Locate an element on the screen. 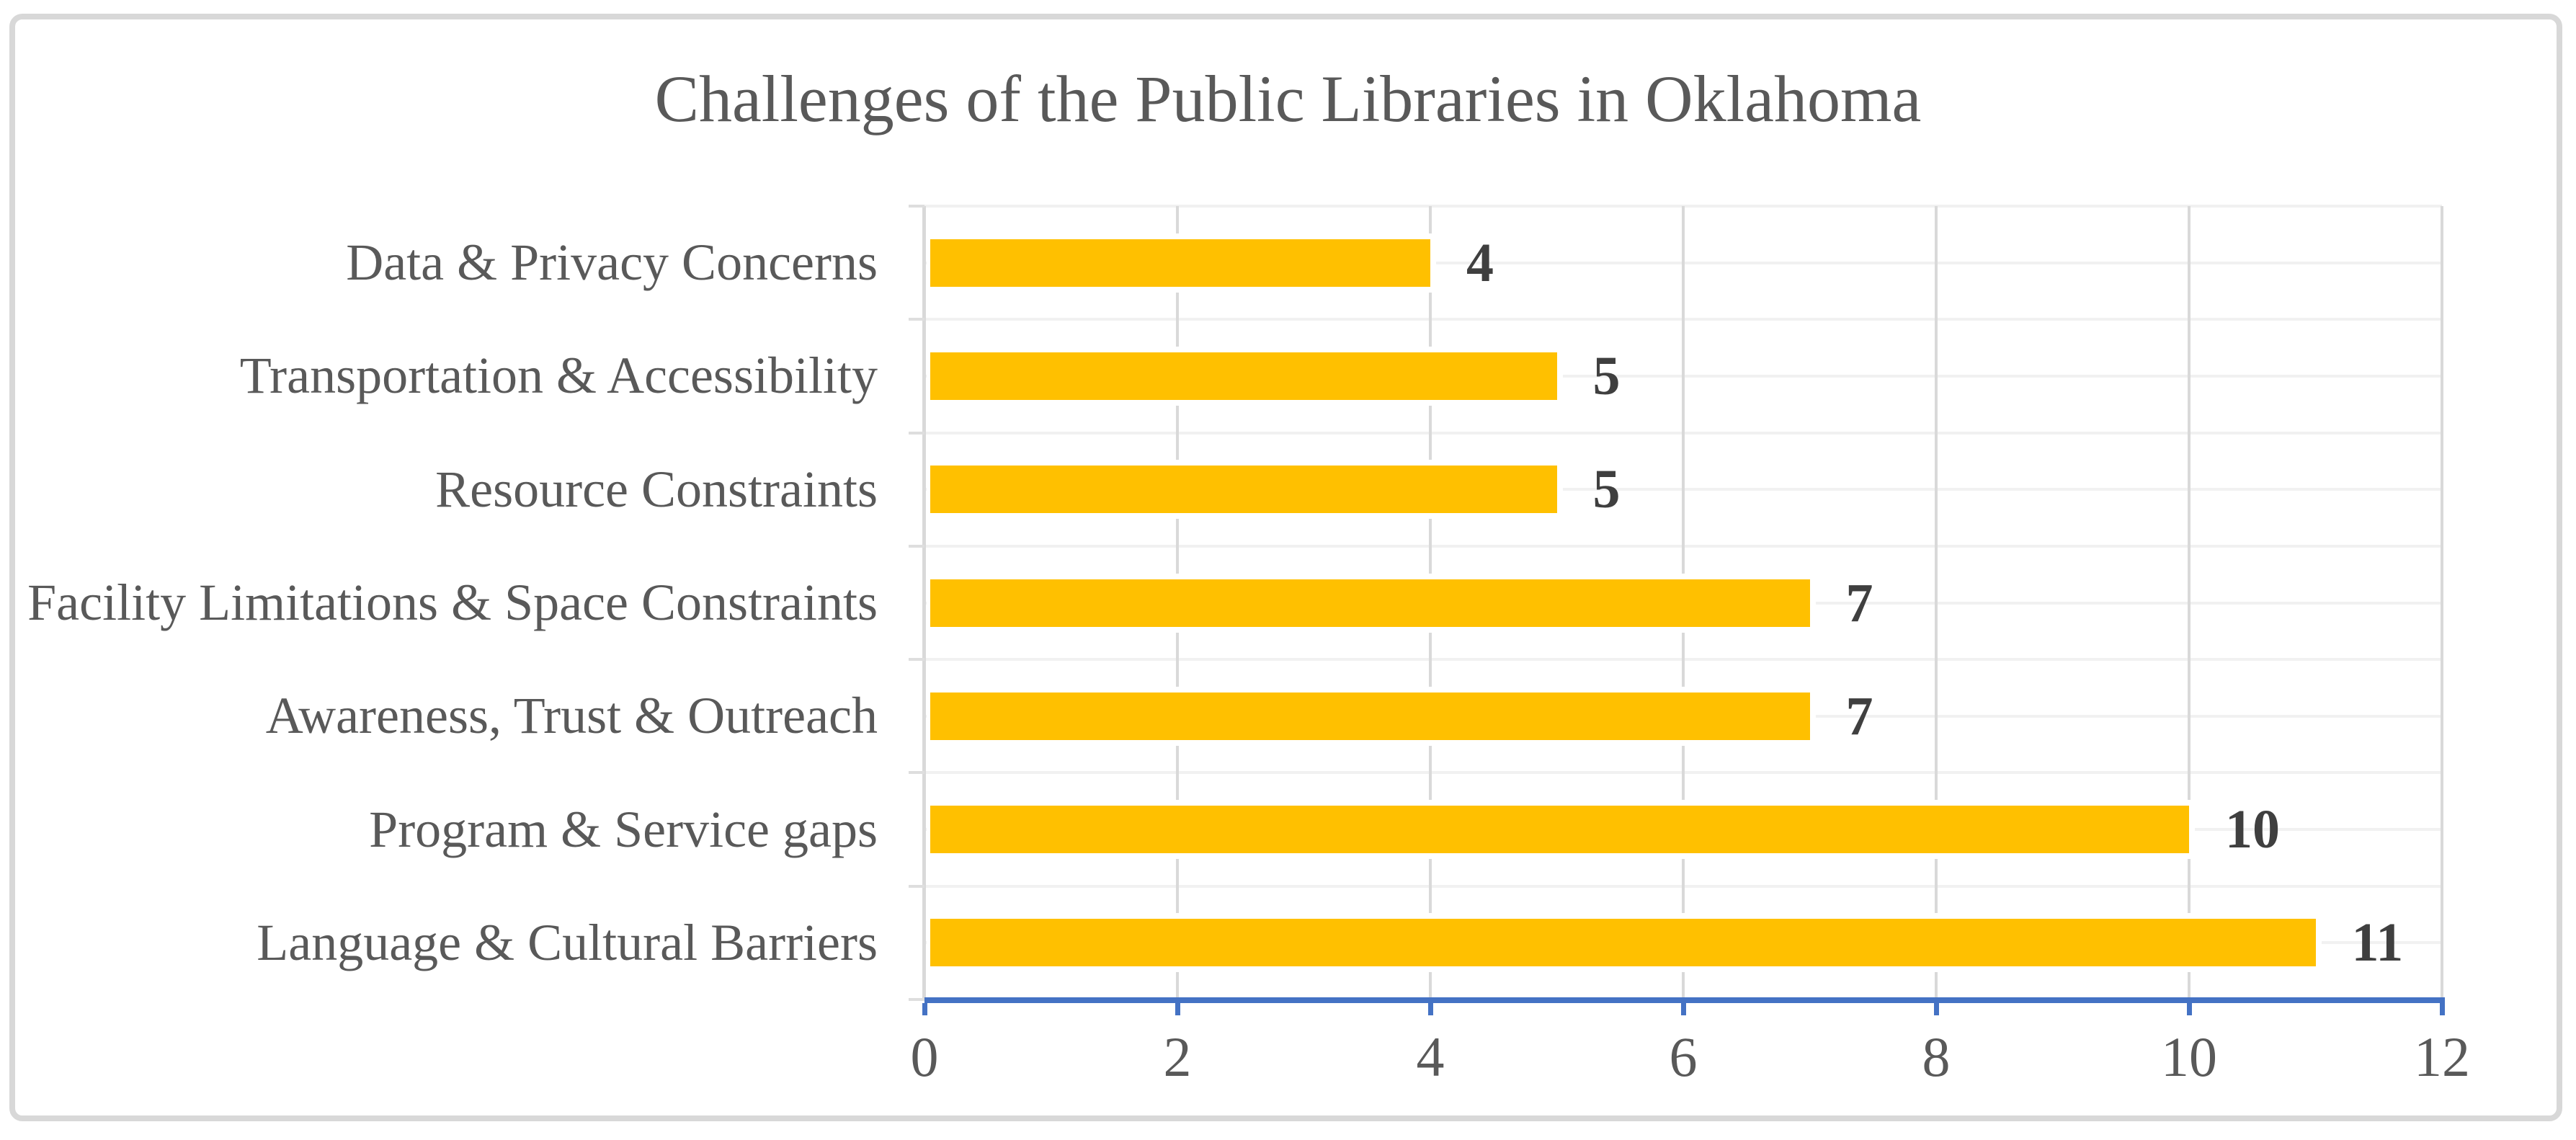 This screenshot has height=1140, width=2576. y-axis-line is located at coordinates (924, 602).